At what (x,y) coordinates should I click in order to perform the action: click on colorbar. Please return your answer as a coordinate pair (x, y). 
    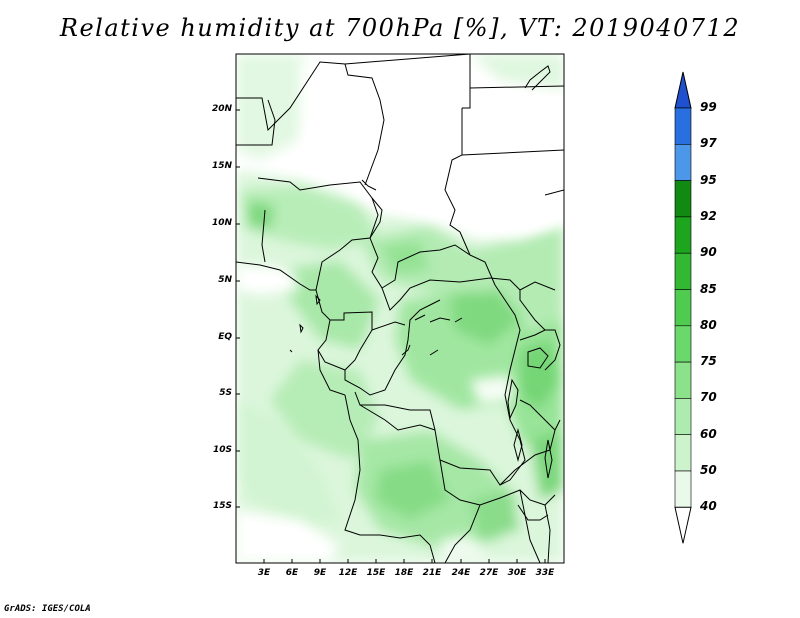
    Looking at the image, I should click on (683, 307).